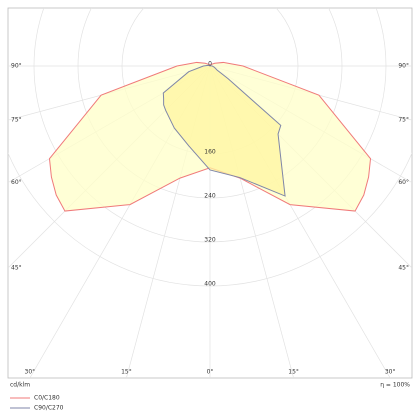 The image size is (420, 420). What do you see at coordinates (210, 240) in the screenshot?
I see `r-tick-label: 320` at bounding box center [210, 240].